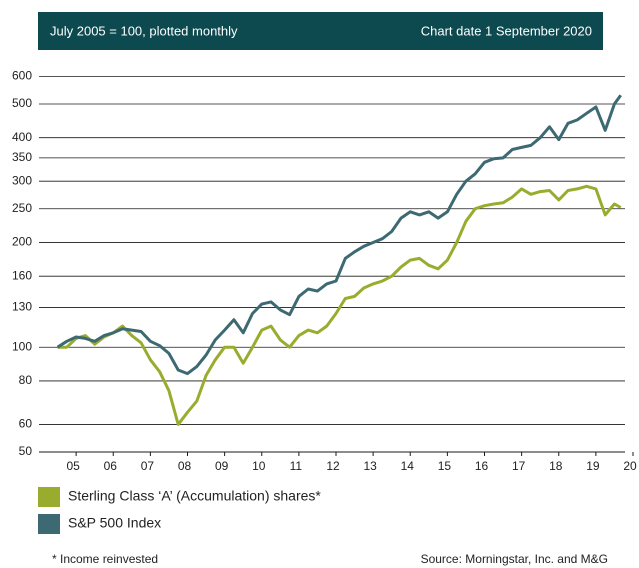 This screenshot has width=639, height=568. I want to click on x-tick-label: 14, so click(408, 466).